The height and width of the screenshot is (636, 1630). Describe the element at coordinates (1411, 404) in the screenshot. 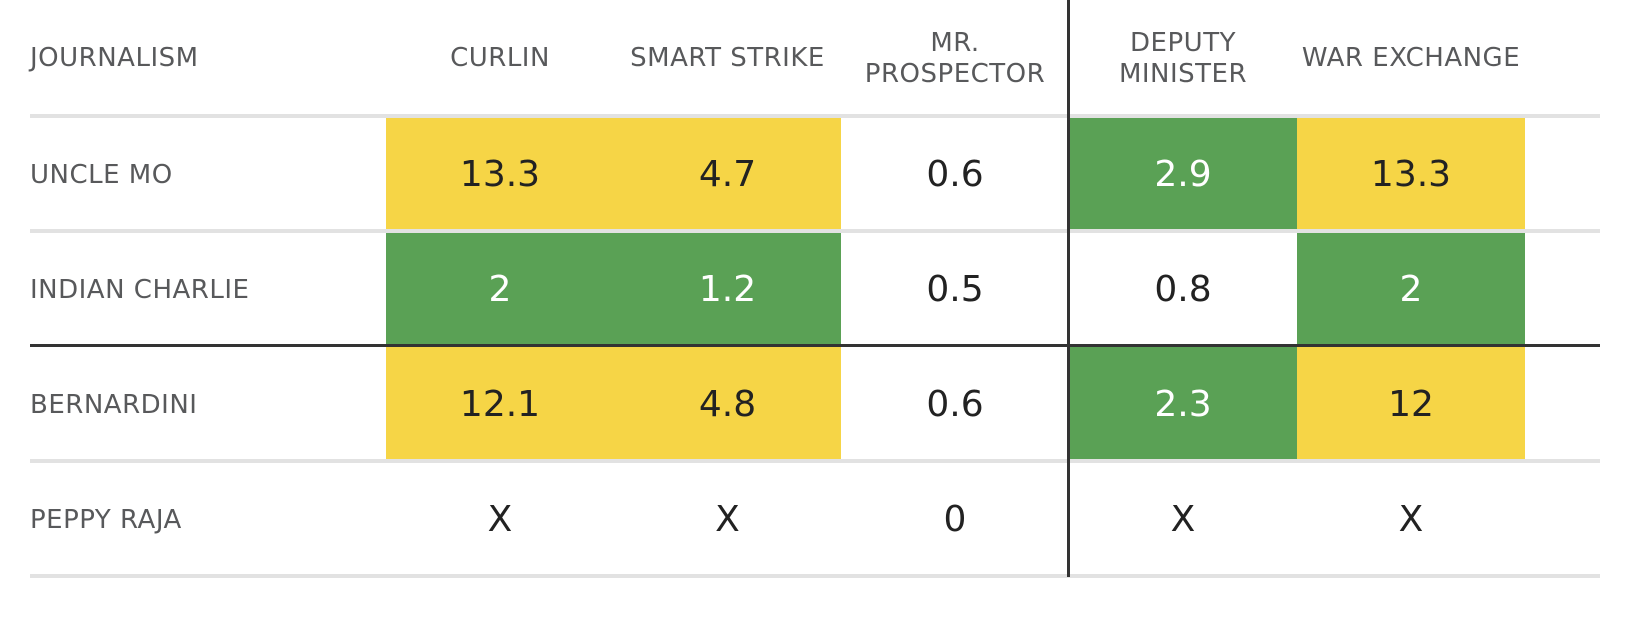

I see `cell-bernardini-war-exchange: 12` at that location.